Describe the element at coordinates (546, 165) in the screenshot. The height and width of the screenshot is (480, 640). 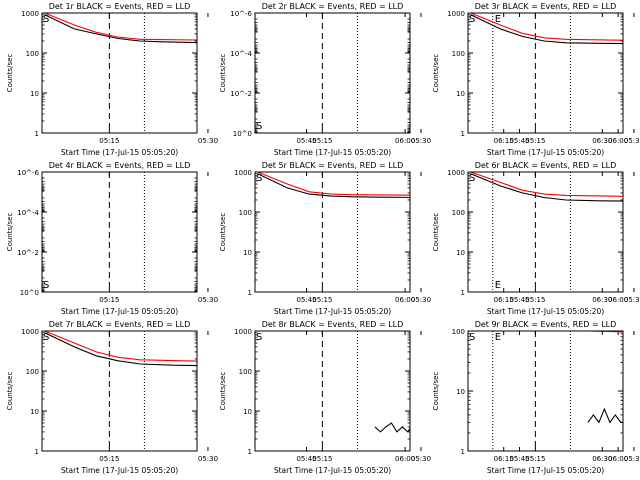
I see `chart-title: Det 6r BLACK = Events, RED = LLD` at that location.